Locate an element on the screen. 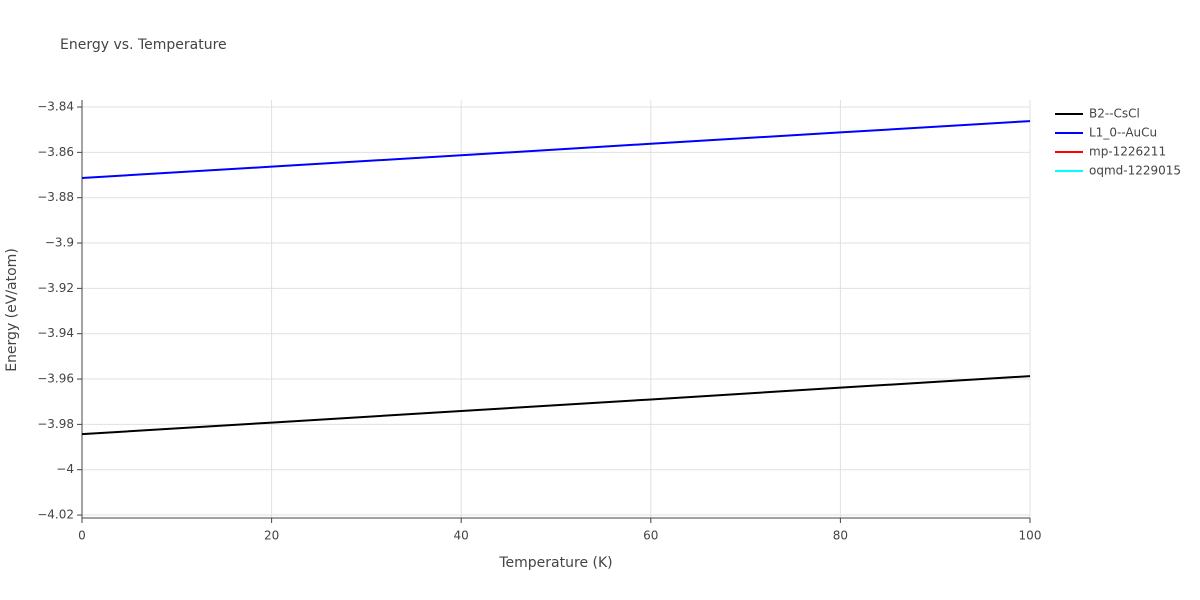 The image size is (1200, 600). x-tick-label: 100 is located at coordinates (1030, 536).